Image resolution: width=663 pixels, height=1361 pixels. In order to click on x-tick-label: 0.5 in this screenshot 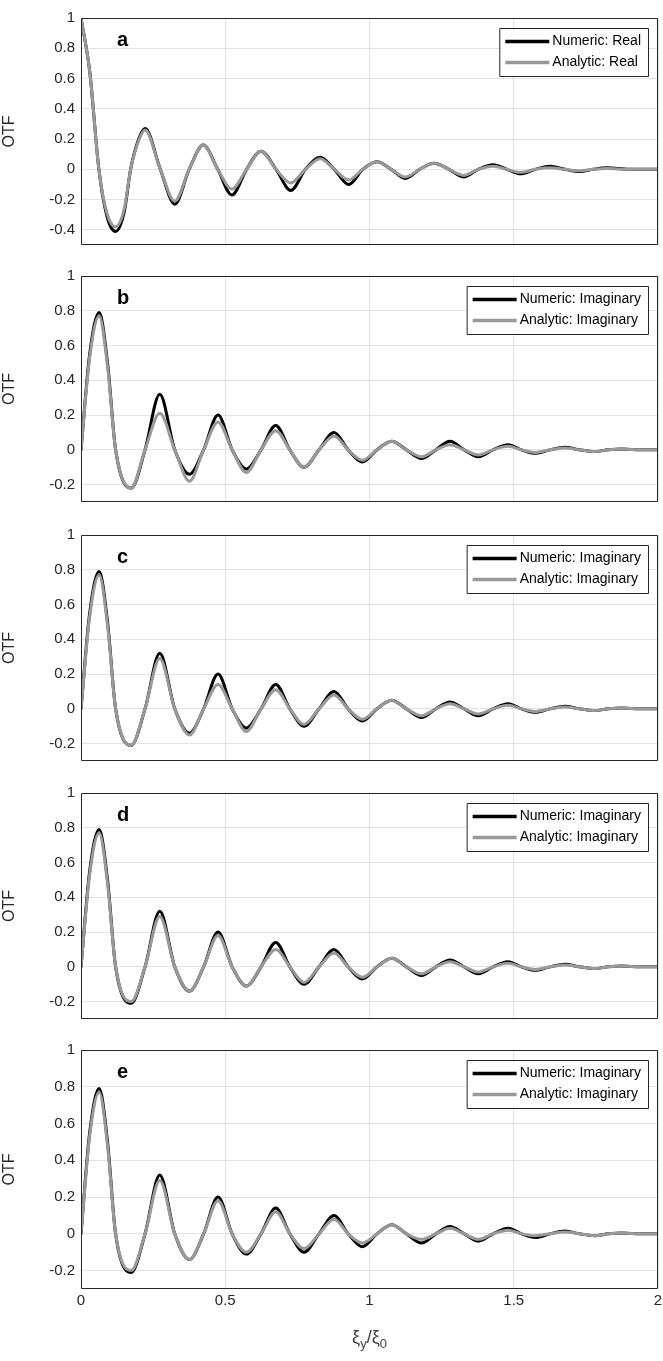, I will do `click(225, 1300)`.